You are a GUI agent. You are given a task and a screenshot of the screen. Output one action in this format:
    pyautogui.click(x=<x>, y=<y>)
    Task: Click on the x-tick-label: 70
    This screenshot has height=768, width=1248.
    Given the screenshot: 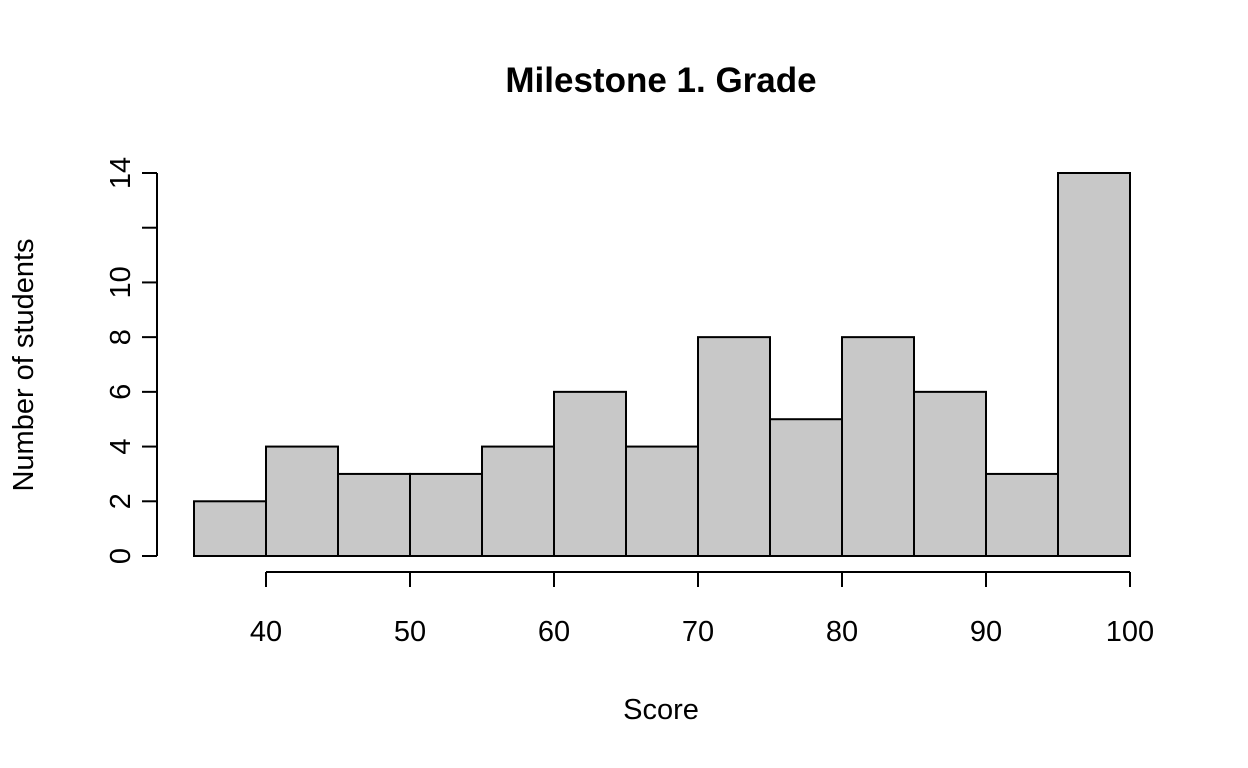 What is the action you would take?
    pyautogui.click(x=698, y=632)
    